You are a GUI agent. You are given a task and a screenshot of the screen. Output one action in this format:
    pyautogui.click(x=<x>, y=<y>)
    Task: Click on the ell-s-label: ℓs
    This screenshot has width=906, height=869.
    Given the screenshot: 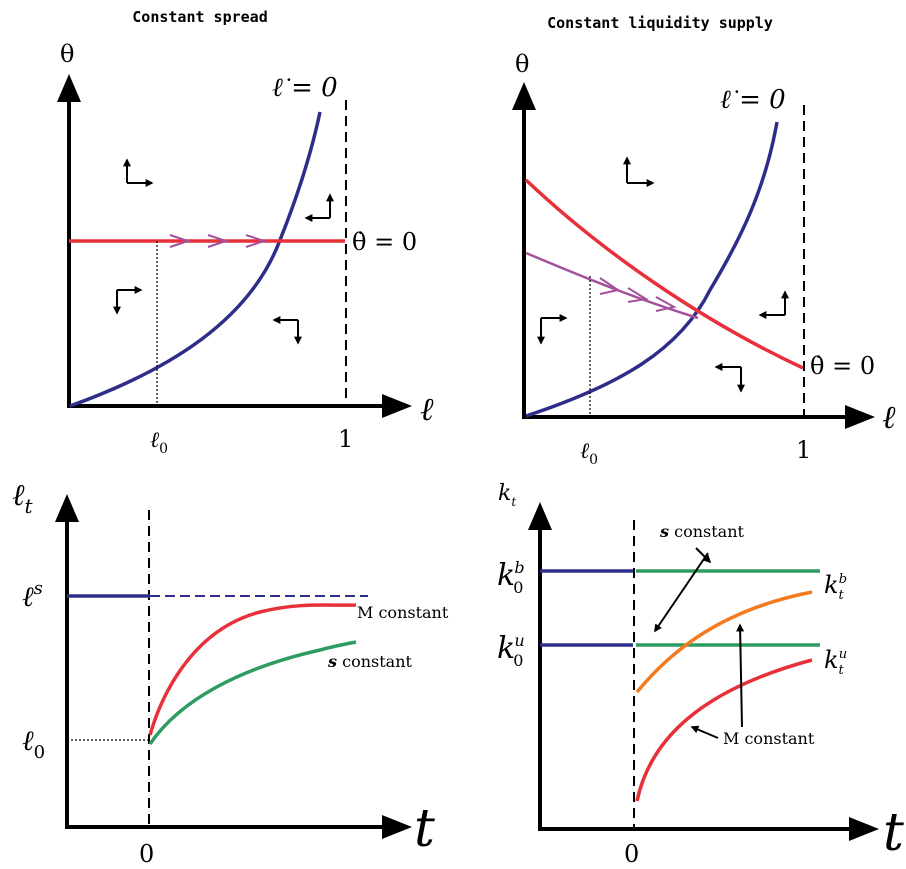 What is the action you would take?
    pyautogui.click(x=32, y=595)
    